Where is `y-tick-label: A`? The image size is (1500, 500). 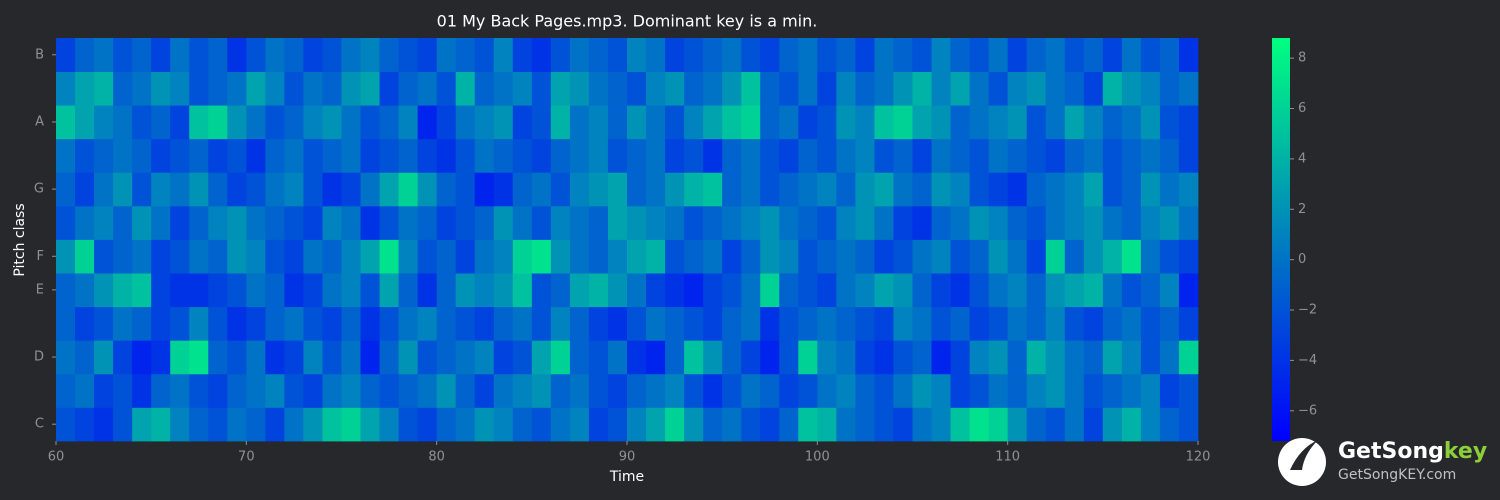
y-tick-label: A is located at coordinates (39, 121).